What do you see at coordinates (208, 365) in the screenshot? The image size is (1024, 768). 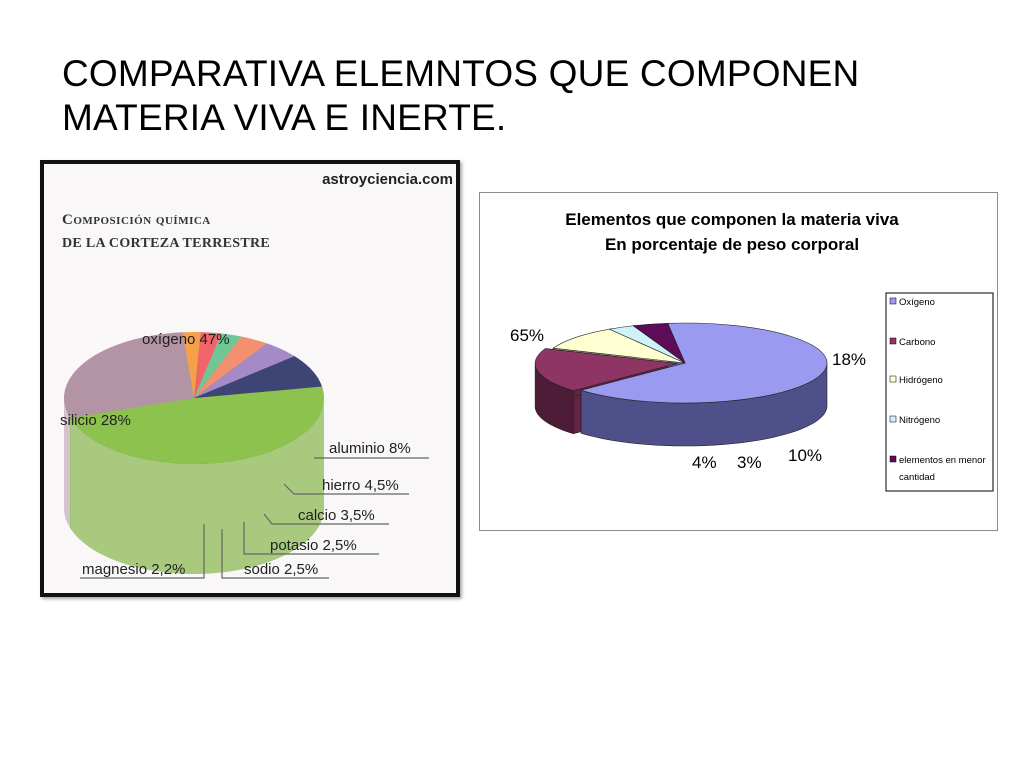 I see `slice-sodio` at bounding box center [208, 365].